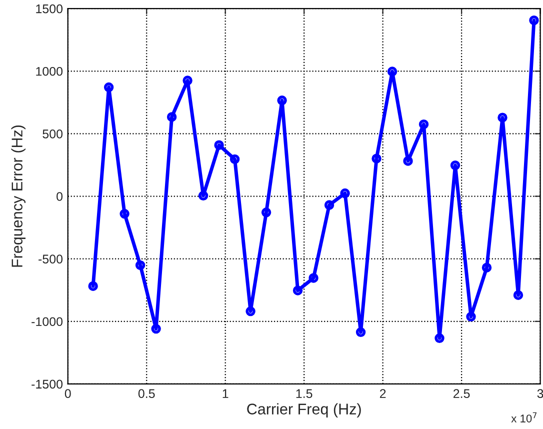 This screenshot has width=543, height=429. Describe the element at coordinates (383, 393) in the screenshot. I see `x-tick-label: 2` at that location.